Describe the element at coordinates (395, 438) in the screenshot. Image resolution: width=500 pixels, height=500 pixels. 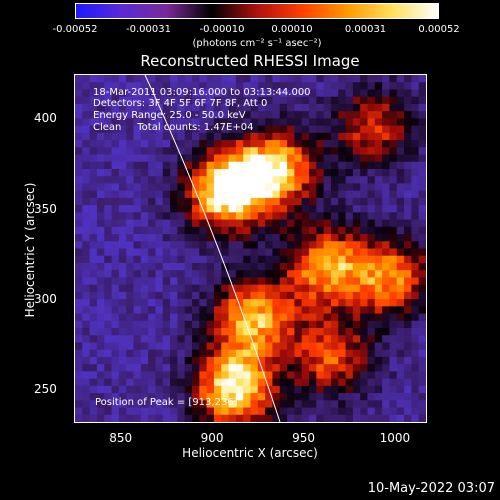
I see `x-tick-label: 1000` at that location.